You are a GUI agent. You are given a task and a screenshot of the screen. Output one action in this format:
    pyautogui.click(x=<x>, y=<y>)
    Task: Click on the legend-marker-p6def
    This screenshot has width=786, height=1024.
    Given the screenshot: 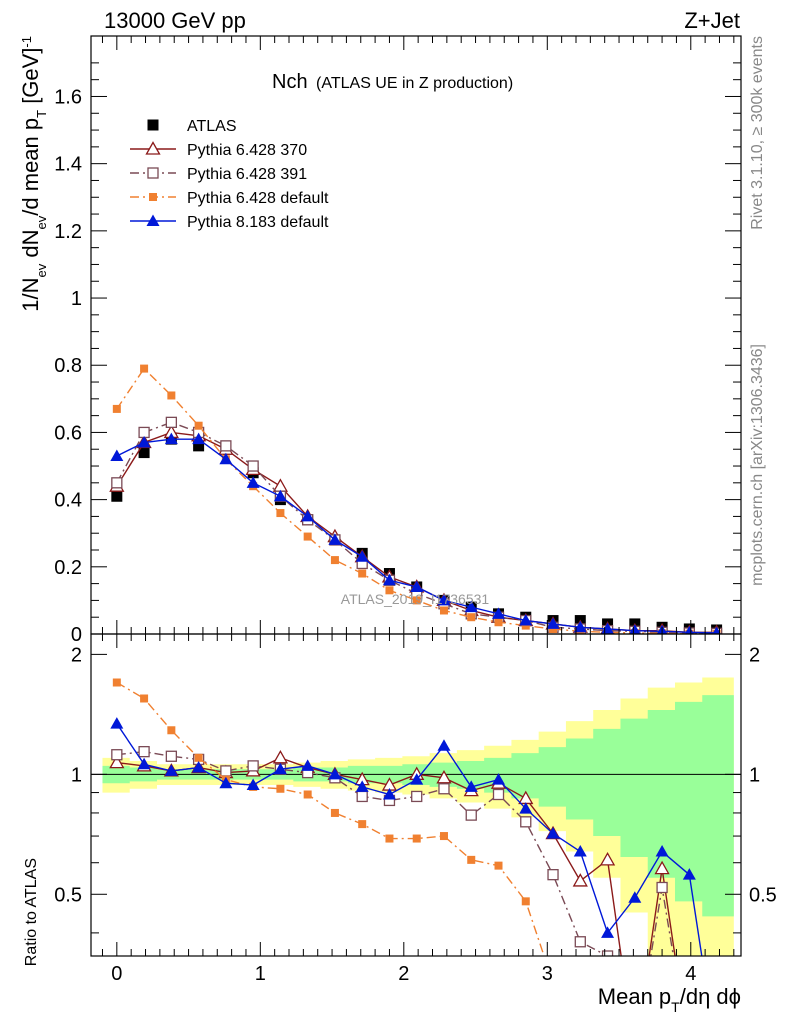 What is the action you would take?
    pyautogui.click(x=153, y=197)
    